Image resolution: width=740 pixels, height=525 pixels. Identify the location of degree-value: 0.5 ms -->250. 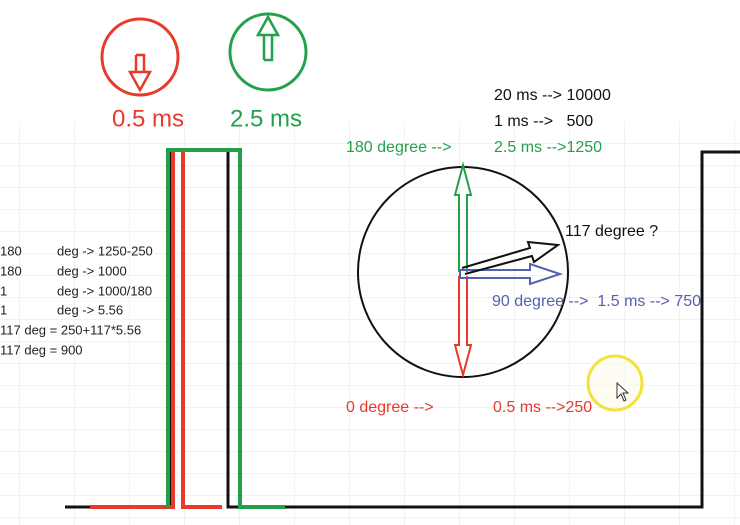
(542, 407).